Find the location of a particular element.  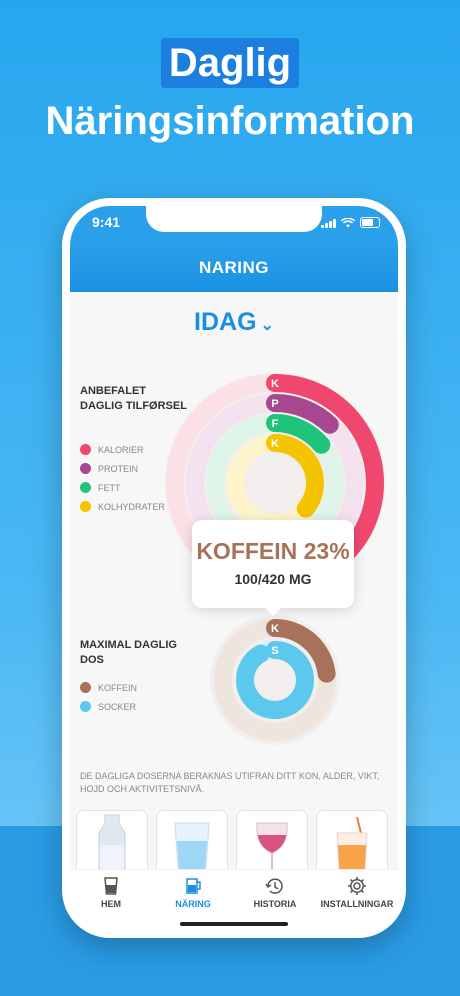

recommended-legend-label: KOLHYDRATER is located at coordinates (131, 506).